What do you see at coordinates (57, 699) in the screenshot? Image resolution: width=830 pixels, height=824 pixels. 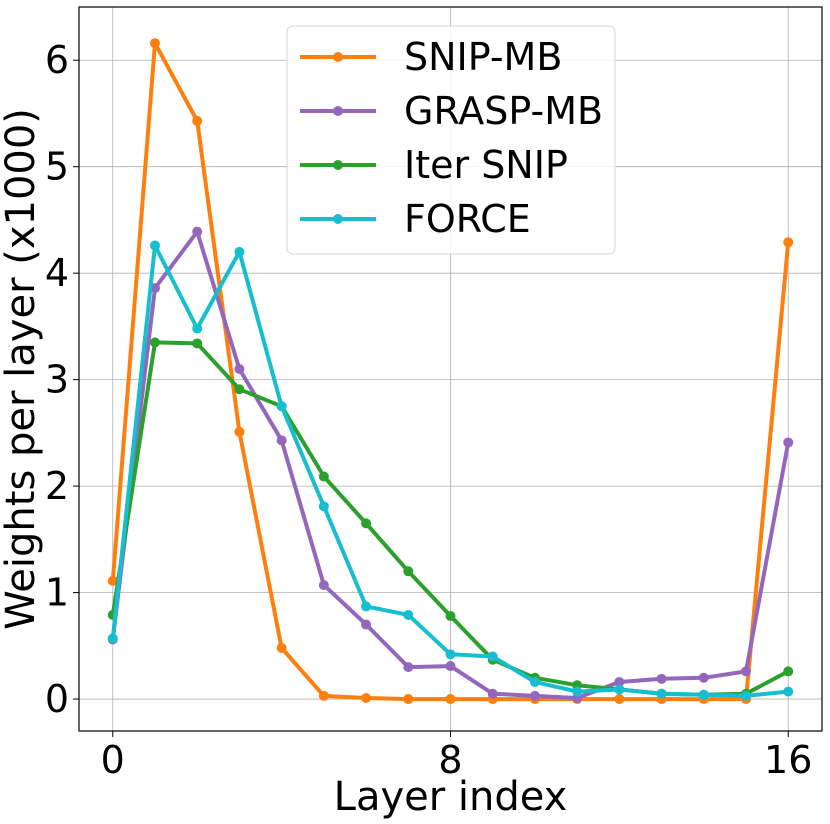 I see `y-tick-label: 0` at bounding box center [57, 699].